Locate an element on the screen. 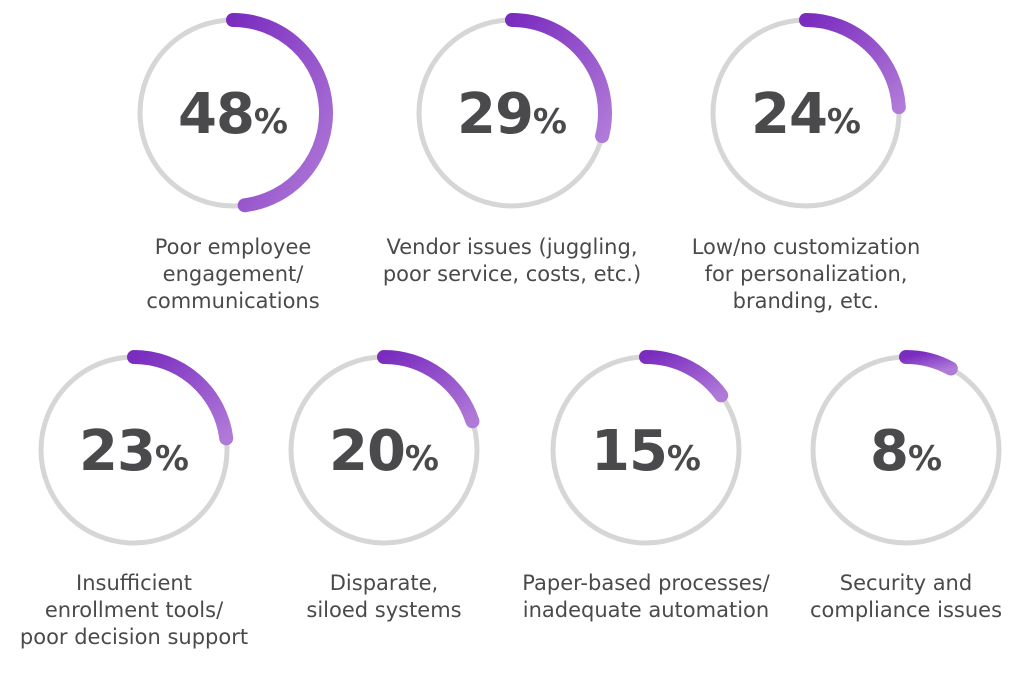 This screenshot has height=689, width=1024. donut-item: 20% is located at coordinates (384, 448).